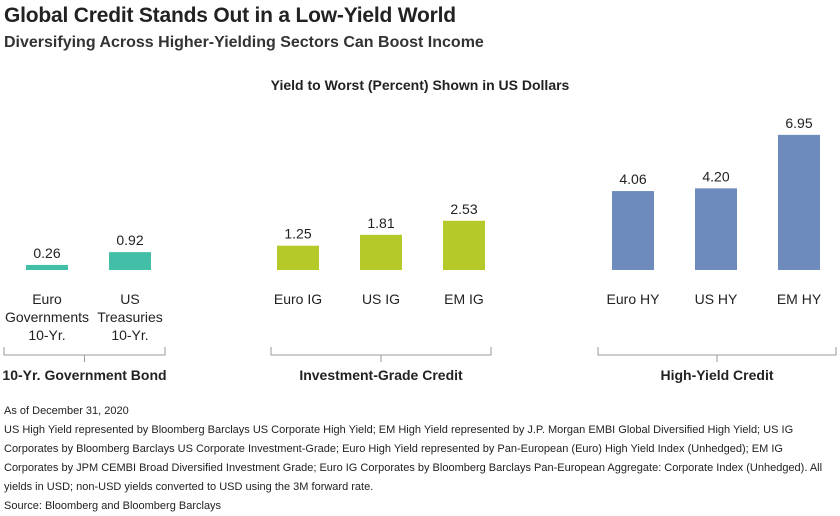 This screenshot has width=840, height=516. I want to click on data-label: 4.20, so click(715, 176).